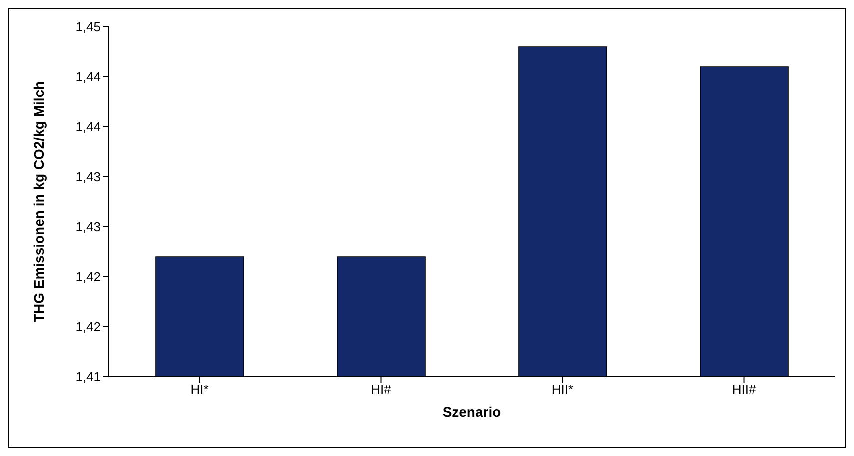 This screenshot has height=456, width=854. Describe the element at coordinates (472, 412) in the screenshot. I see `x-axis-title: Szenario` at that location.